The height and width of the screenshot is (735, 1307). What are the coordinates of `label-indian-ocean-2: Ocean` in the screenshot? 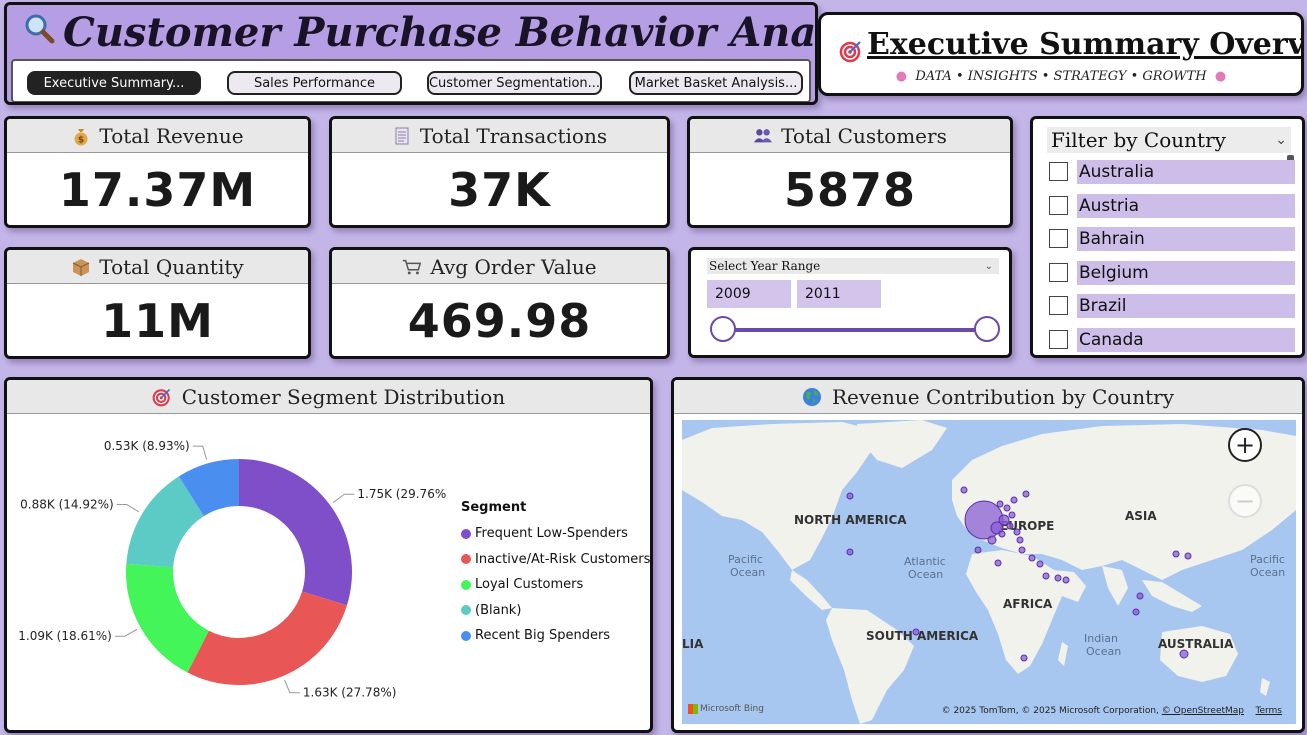 It's located at (1103, 651).